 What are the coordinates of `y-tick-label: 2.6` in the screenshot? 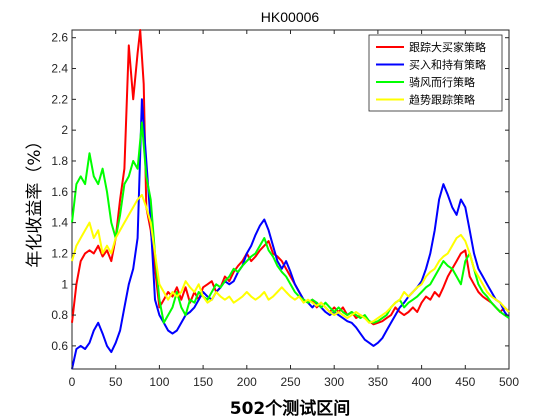 It's located at (59, 38).